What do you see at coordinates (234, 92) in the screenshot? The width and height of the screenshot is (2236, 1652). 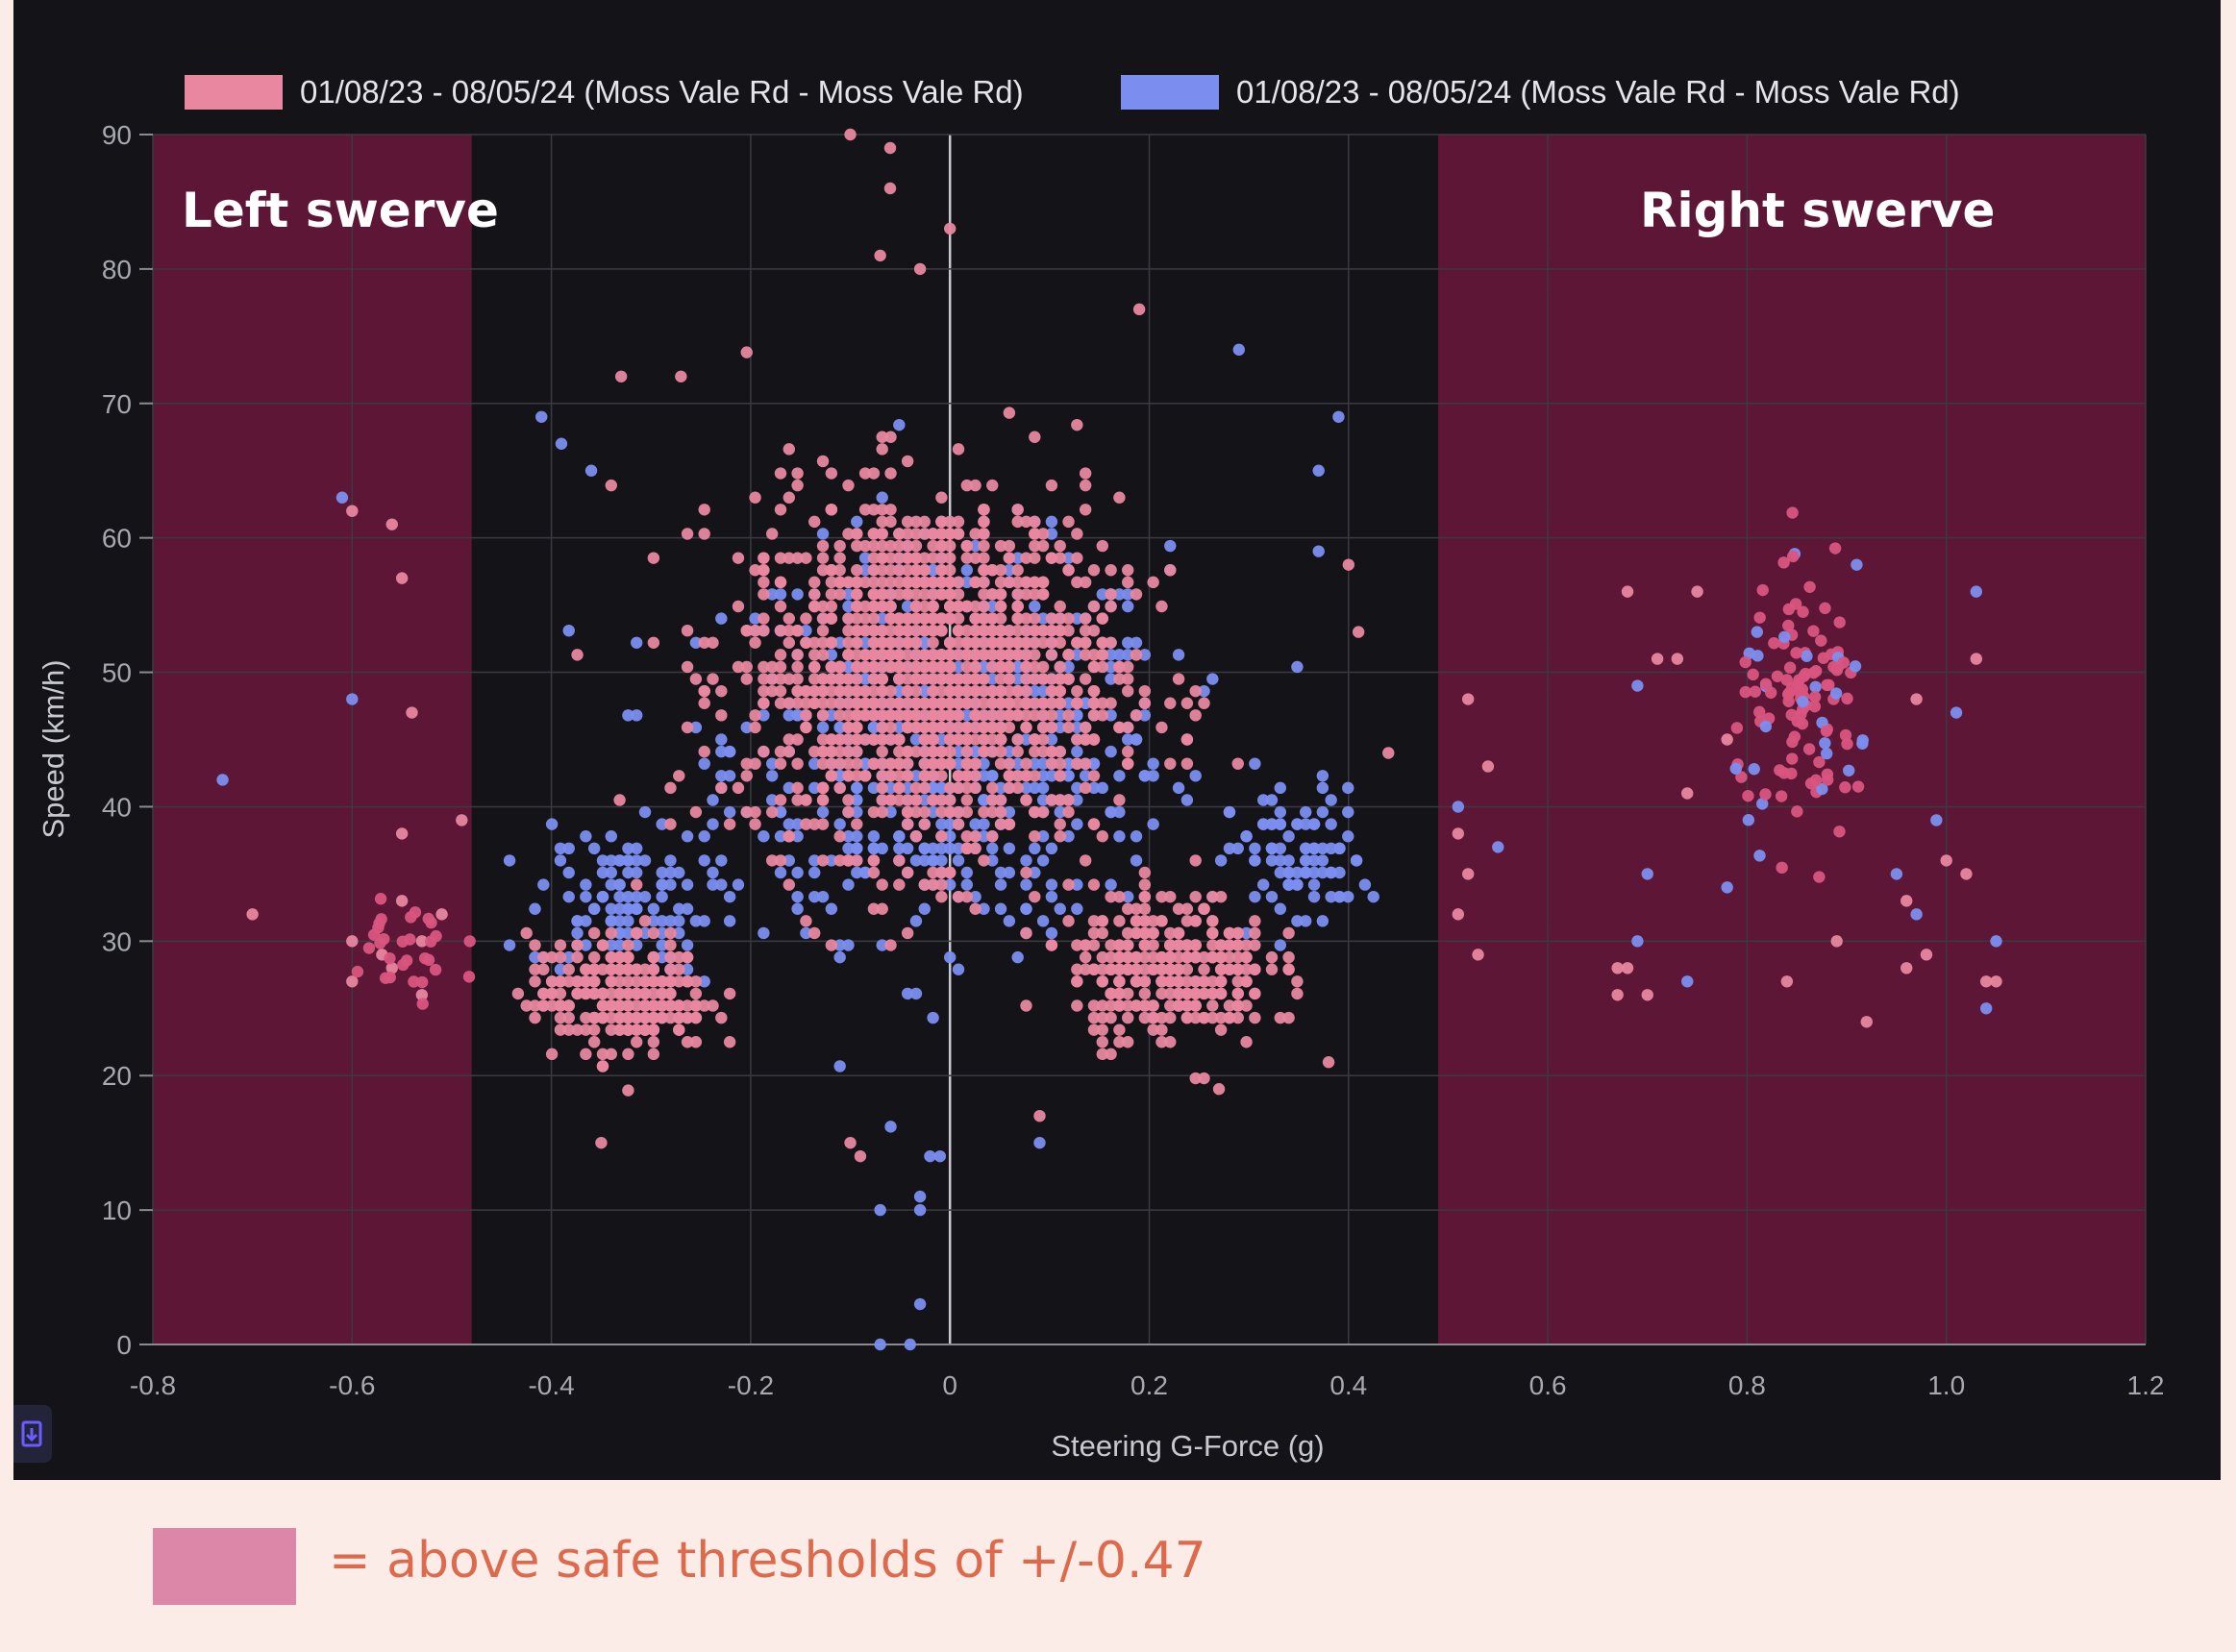 I see `legend-swatch-pink` at bounding box center [234, 92].